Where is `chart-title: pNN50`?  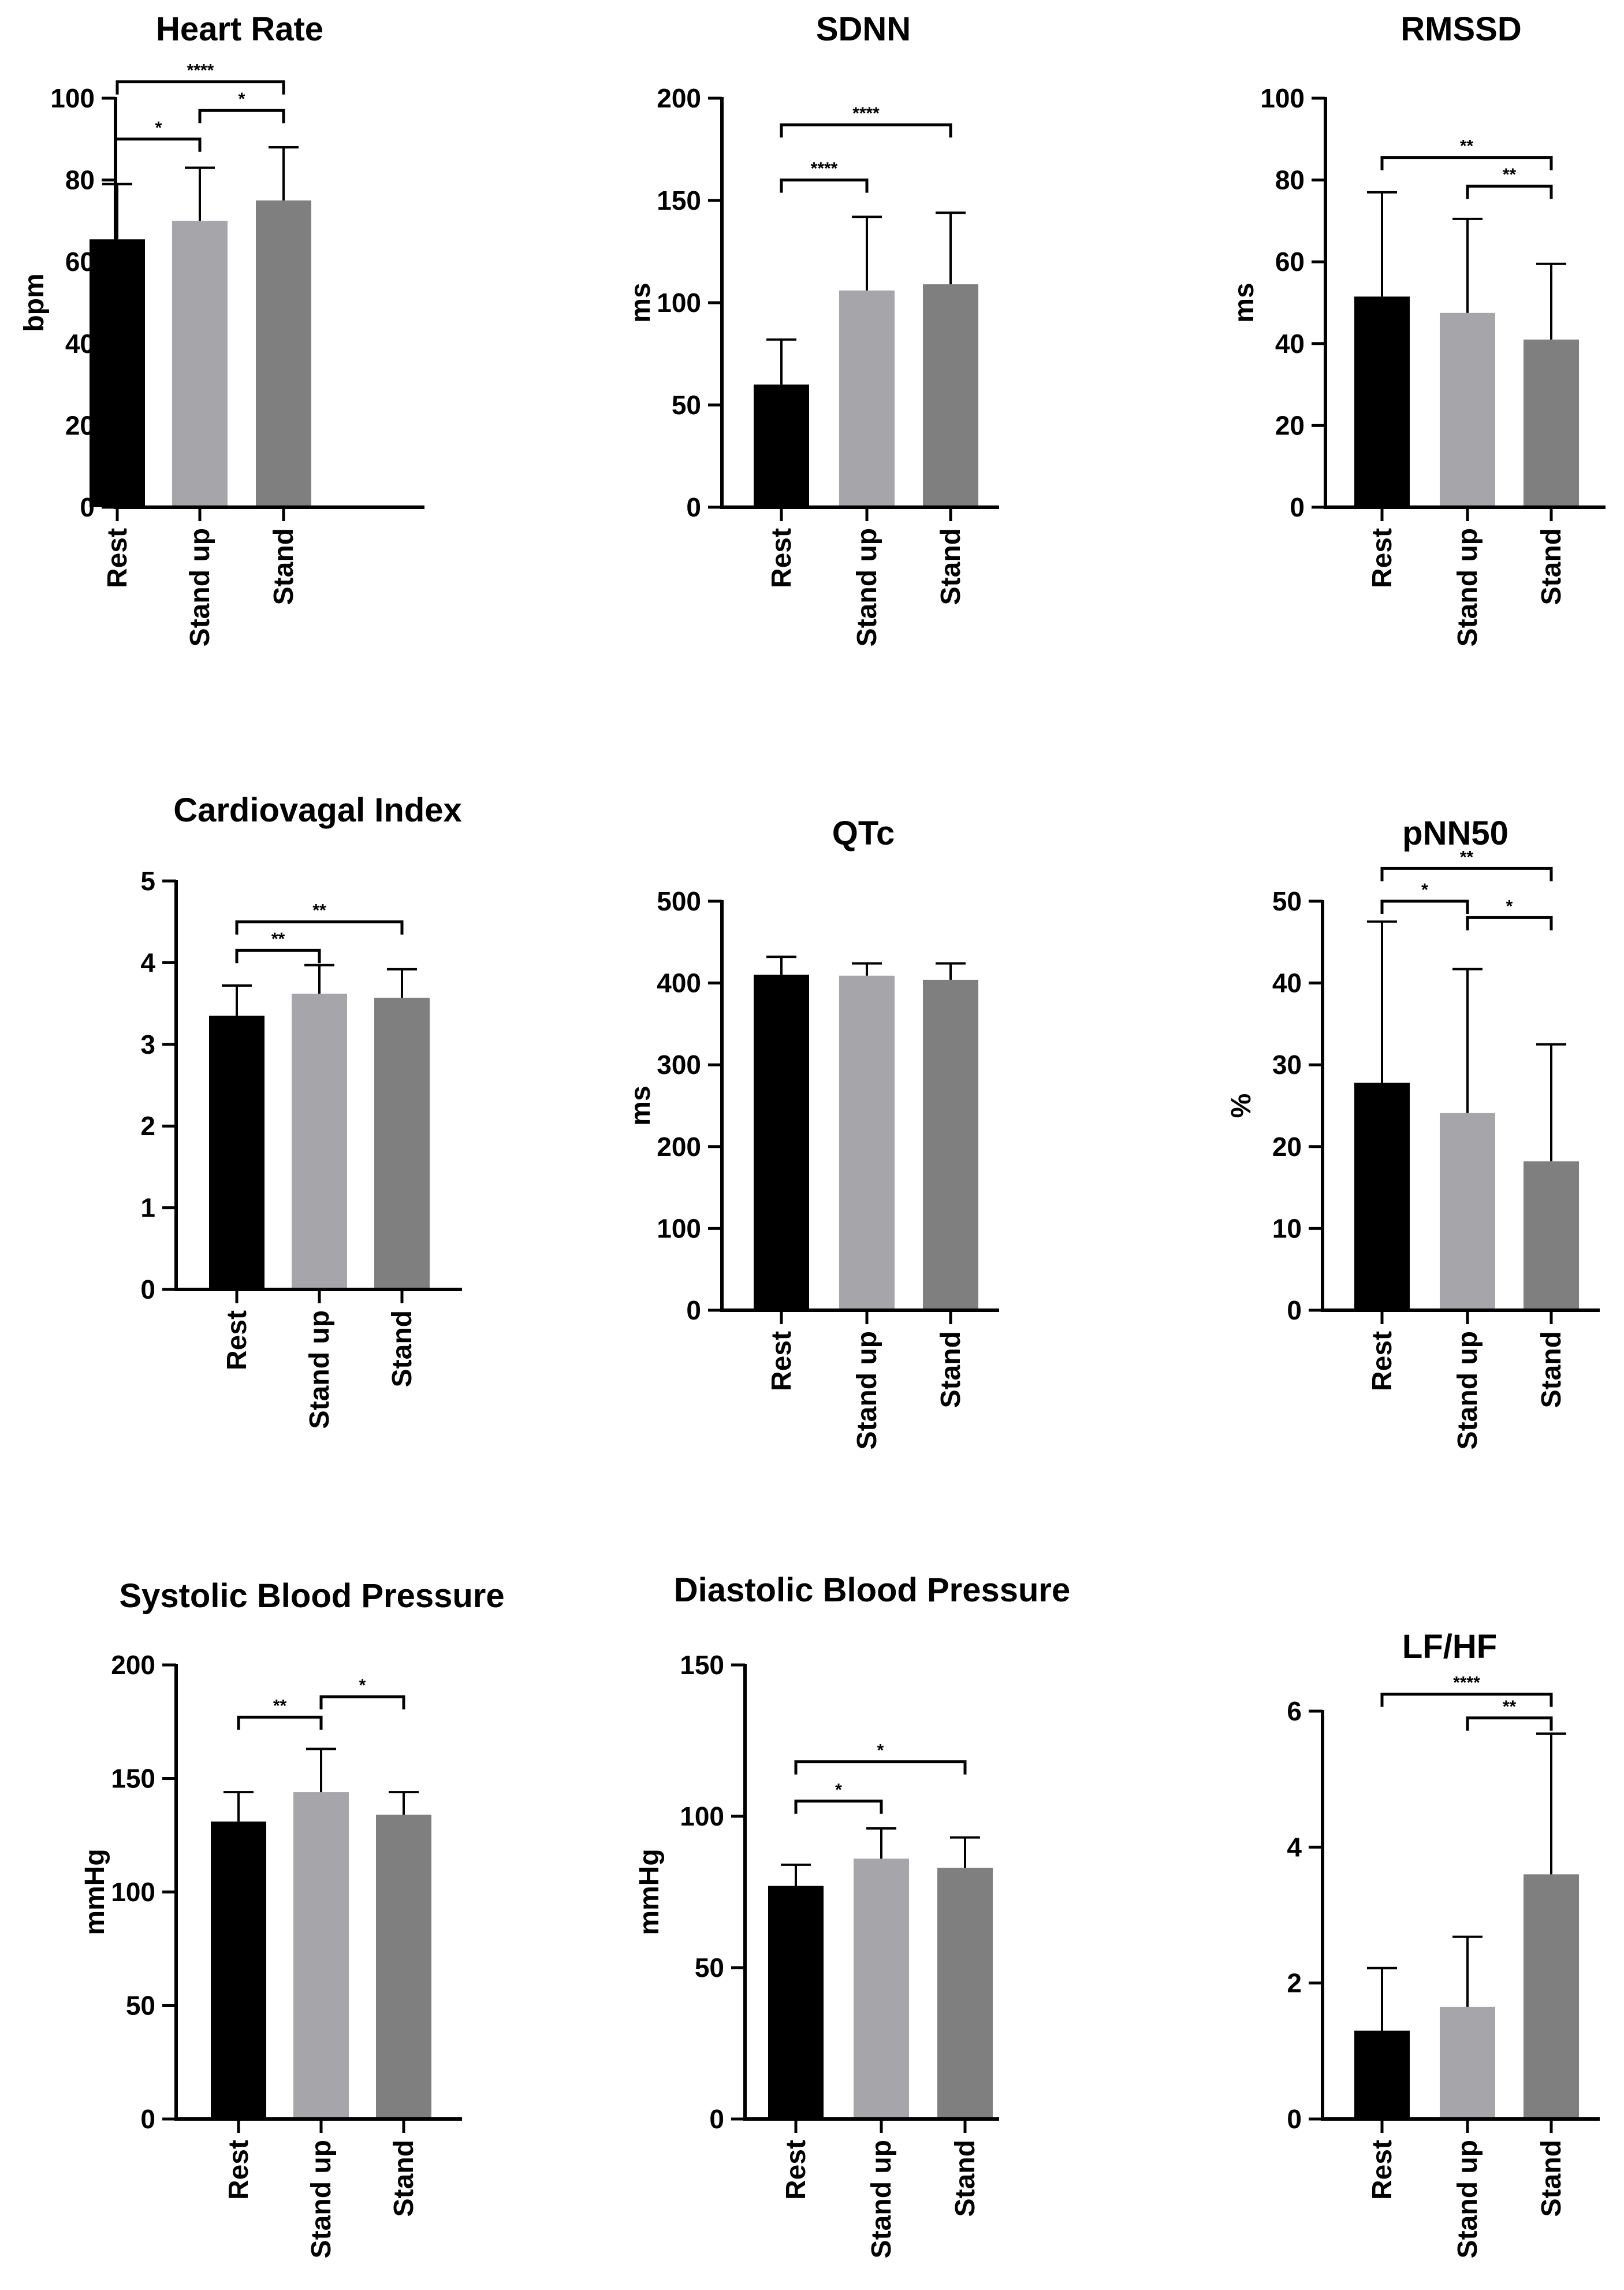
chart-title: pNN50 is located at coordinates (1455, 833).